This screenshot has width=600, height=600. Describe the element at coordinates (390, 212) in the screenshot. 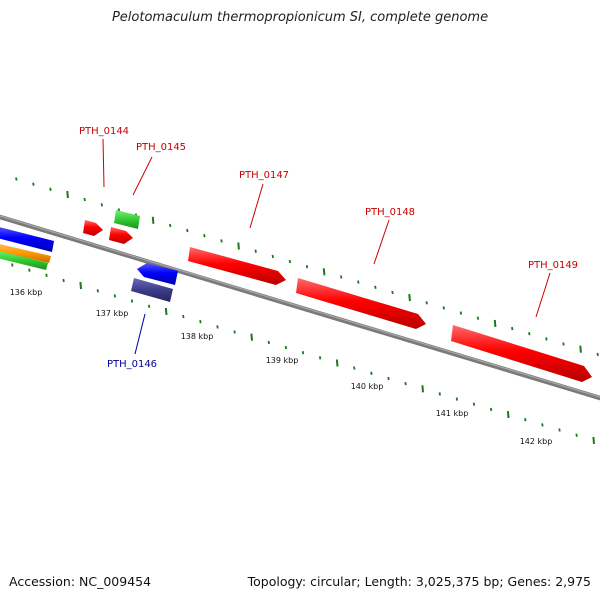

I see `gene-label-pth-0148: PTH_0148` at that location.